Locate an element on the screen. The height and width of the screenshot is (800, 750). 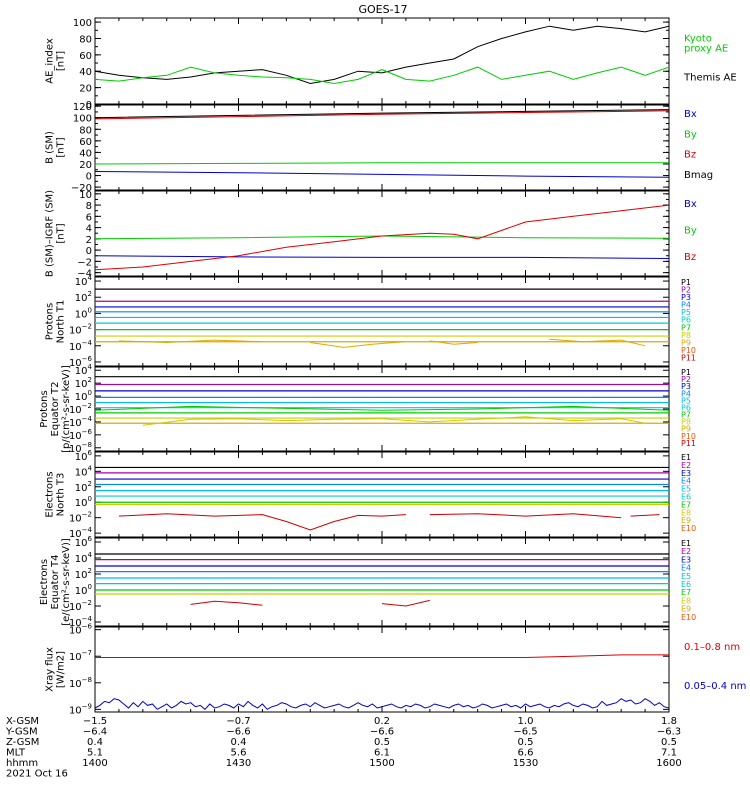
y-axis-label: Protons is located at coordinates (44, 408).